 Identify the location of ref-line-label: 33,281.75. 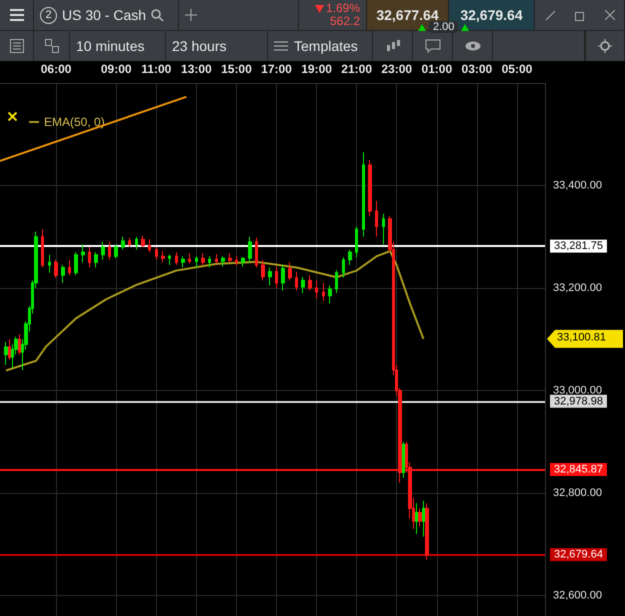
(578, 246).